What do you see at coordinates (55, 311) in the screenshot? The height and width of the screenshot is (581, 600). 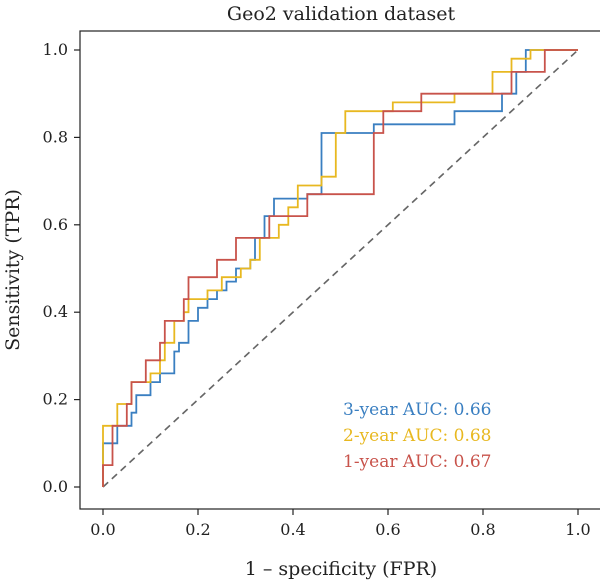 I see `y-tick-label: 0.4` at bounding box center [55, 311].